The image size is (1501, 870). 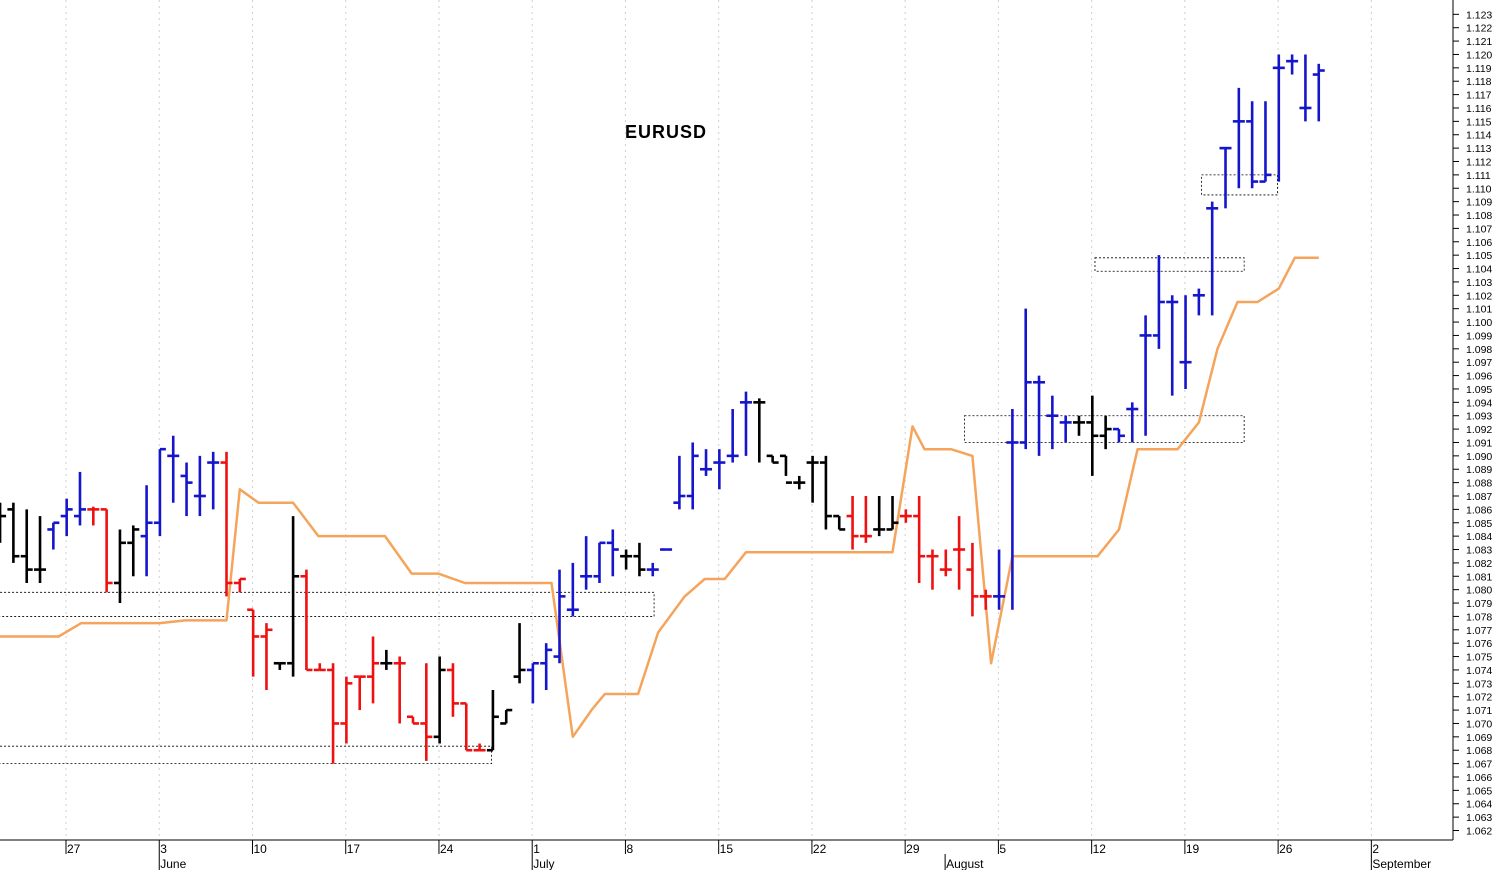 I want to click on y-tick-label: 1.073, so click(x=1479, y=684).